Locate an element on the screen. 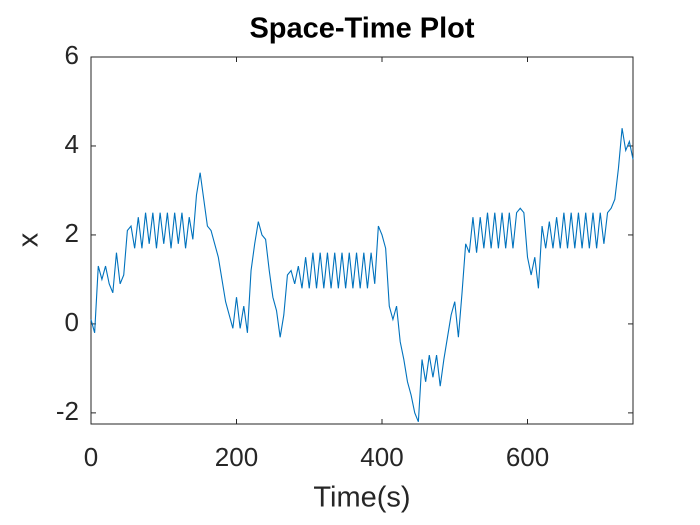 This screenshot has width=700, height=525. y-axis-label: x is located at coordinates (29, 239).